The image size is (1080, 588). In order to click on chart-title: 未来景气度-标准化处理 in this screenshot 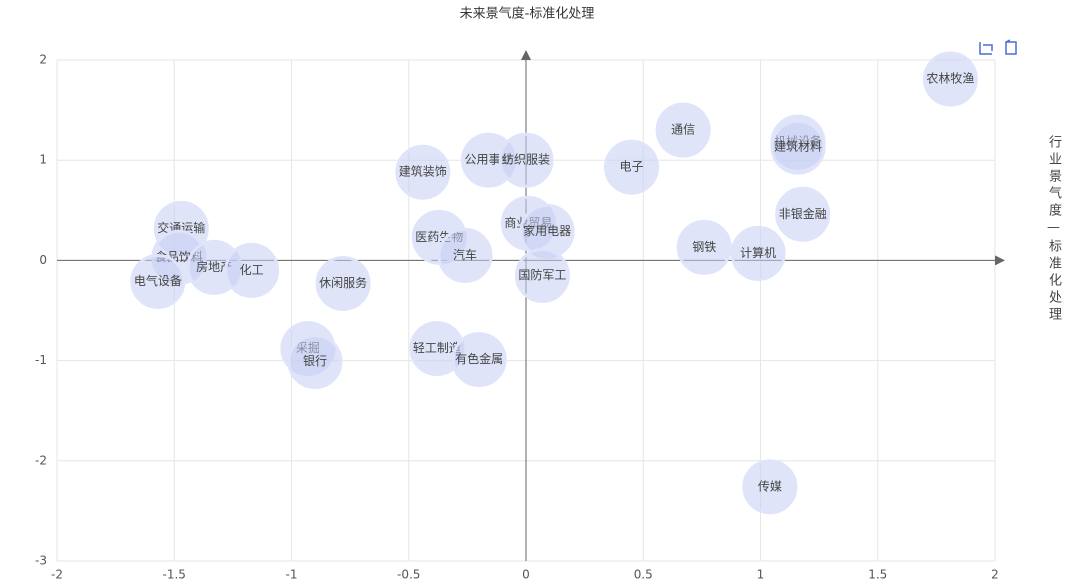, I will do `click(527, 14)`.